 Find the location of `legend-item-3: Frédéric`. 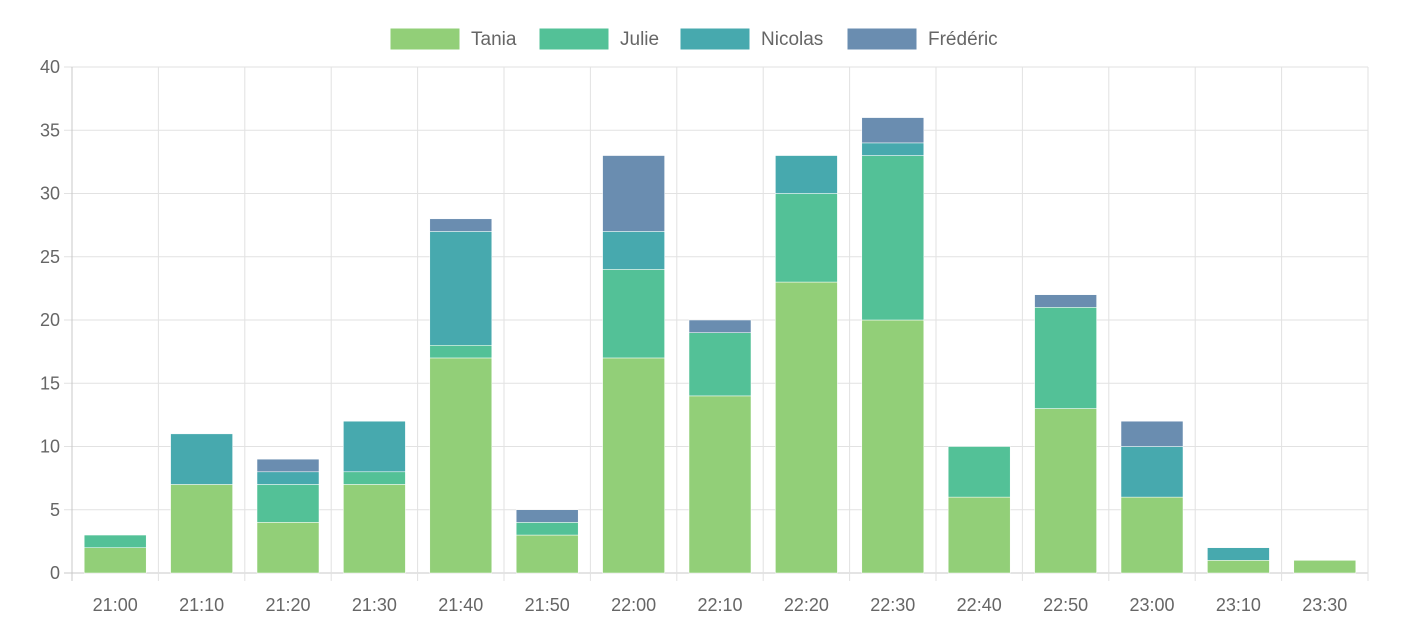

legend-item-3: Frédéric is located at coordinates (922, 39).